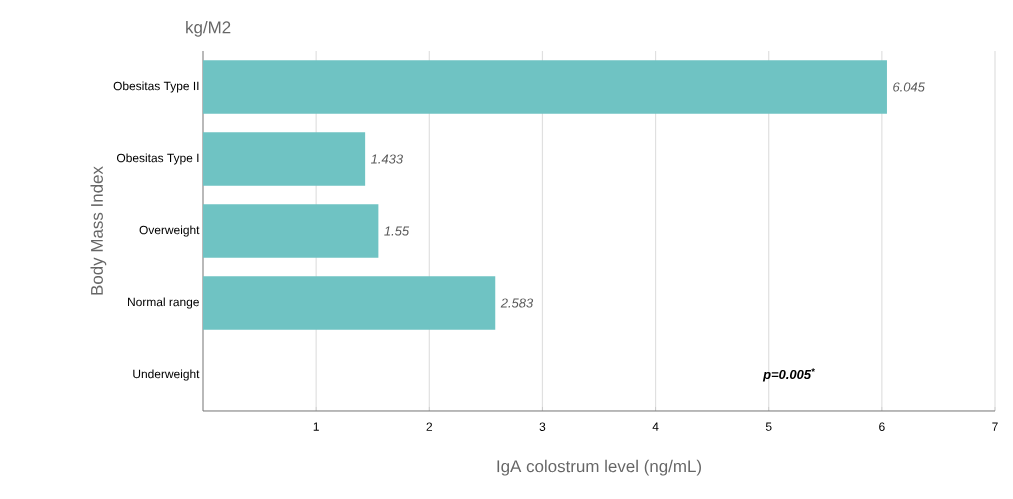  I want to click on x-axis-title: IgA colostrum level (ng/mL), so click(599, 467).